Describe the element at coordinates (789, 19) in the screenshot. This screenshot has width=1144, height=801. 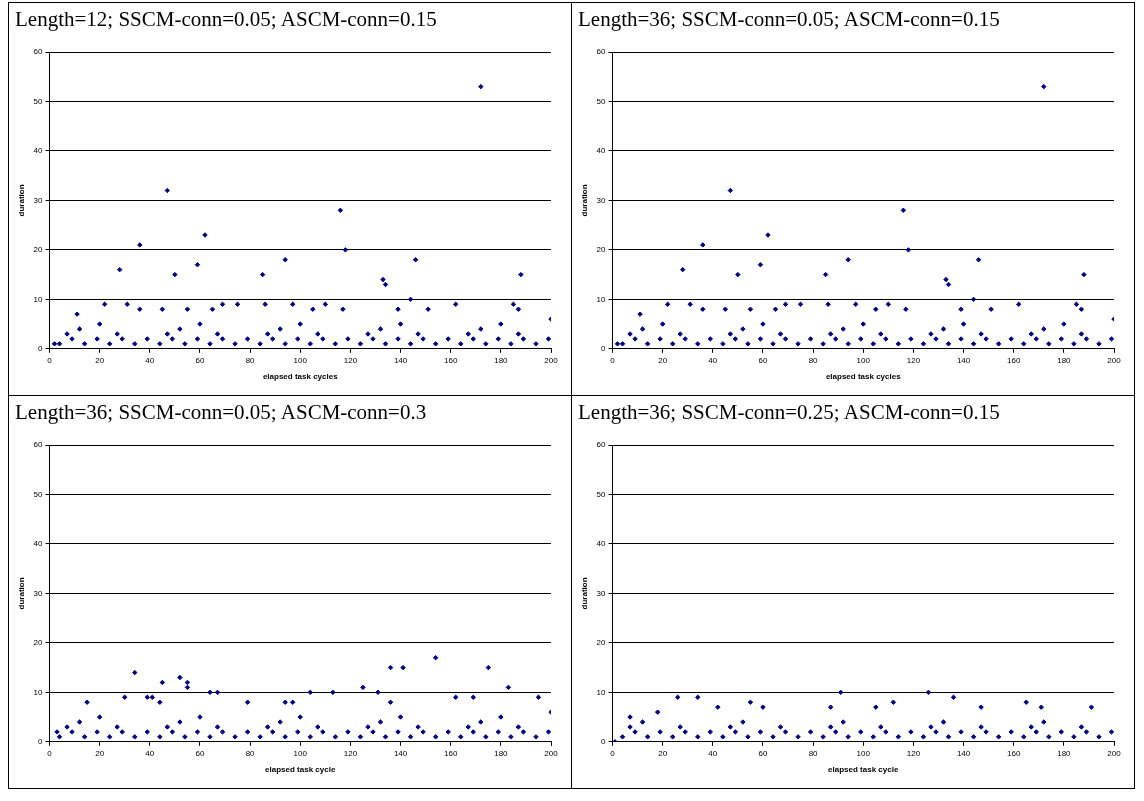
I see `chart-title: Length=36; SSCM-conn=0.05; ASCM-conn=0.15` at that location.